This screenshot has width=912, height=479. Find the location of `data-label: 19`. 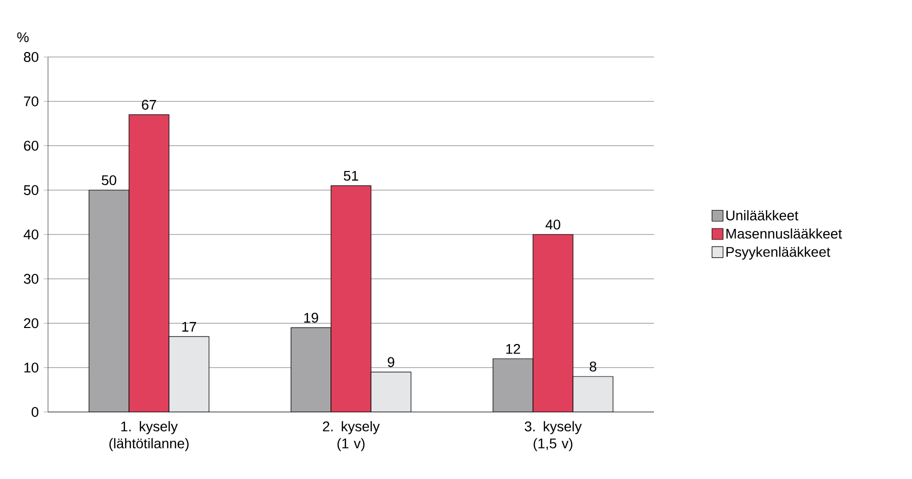

data-label: 19 is located at coordinates (311, 317).